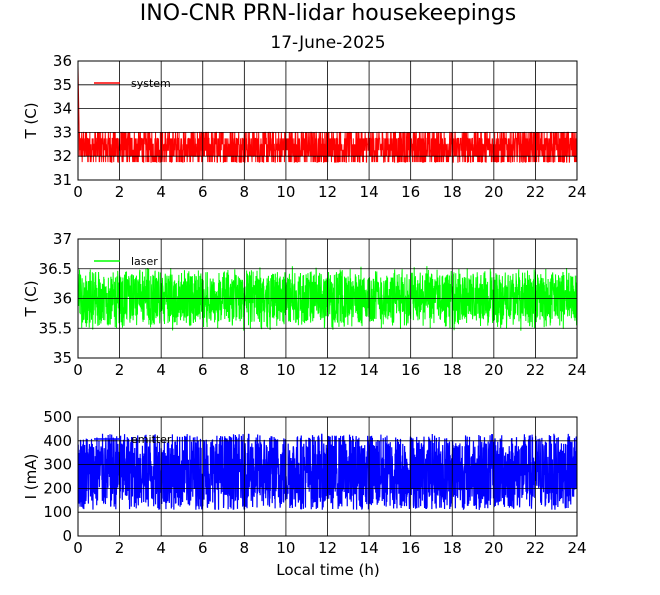  Describe the element at coordinates (57, 417) in the screenshot. I see `y-tick-label: 500` at that location.